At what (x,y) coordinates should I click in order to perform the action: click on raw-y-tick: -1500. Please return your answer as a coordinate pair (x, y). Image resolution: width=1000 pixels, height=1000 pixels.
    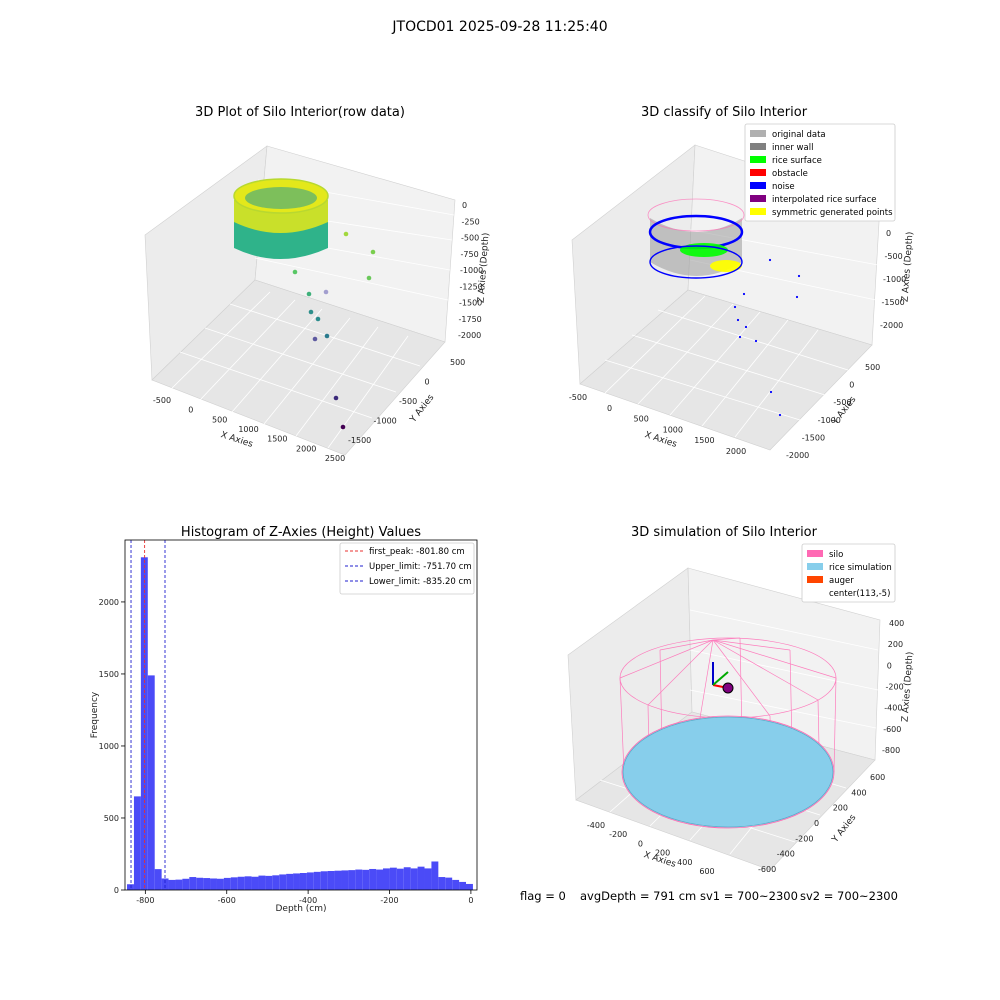
    Looking at the image, I should click on (359, 440).